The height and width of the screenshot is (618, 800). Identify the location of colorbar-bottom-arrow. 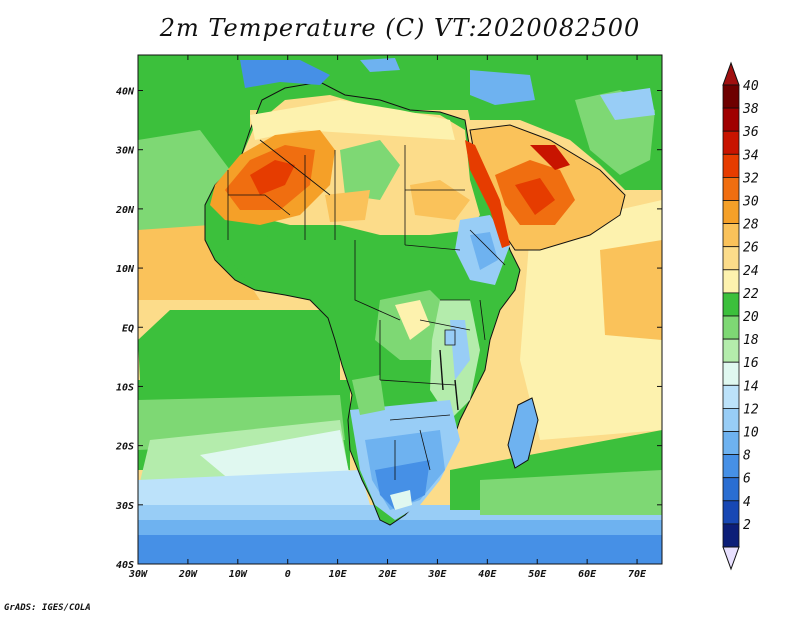
(731, 558).